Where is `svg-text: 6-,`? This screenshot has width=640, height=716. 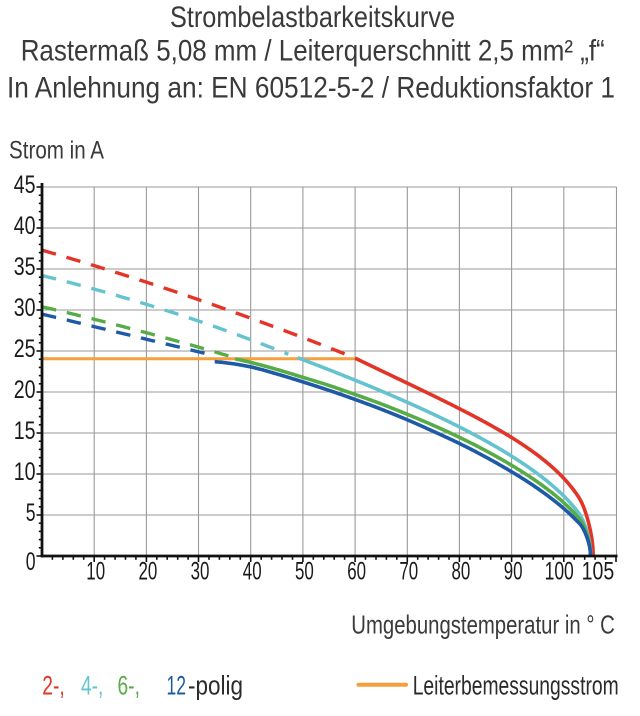 svg-text: 6-, is located at coordinates (129, 686).